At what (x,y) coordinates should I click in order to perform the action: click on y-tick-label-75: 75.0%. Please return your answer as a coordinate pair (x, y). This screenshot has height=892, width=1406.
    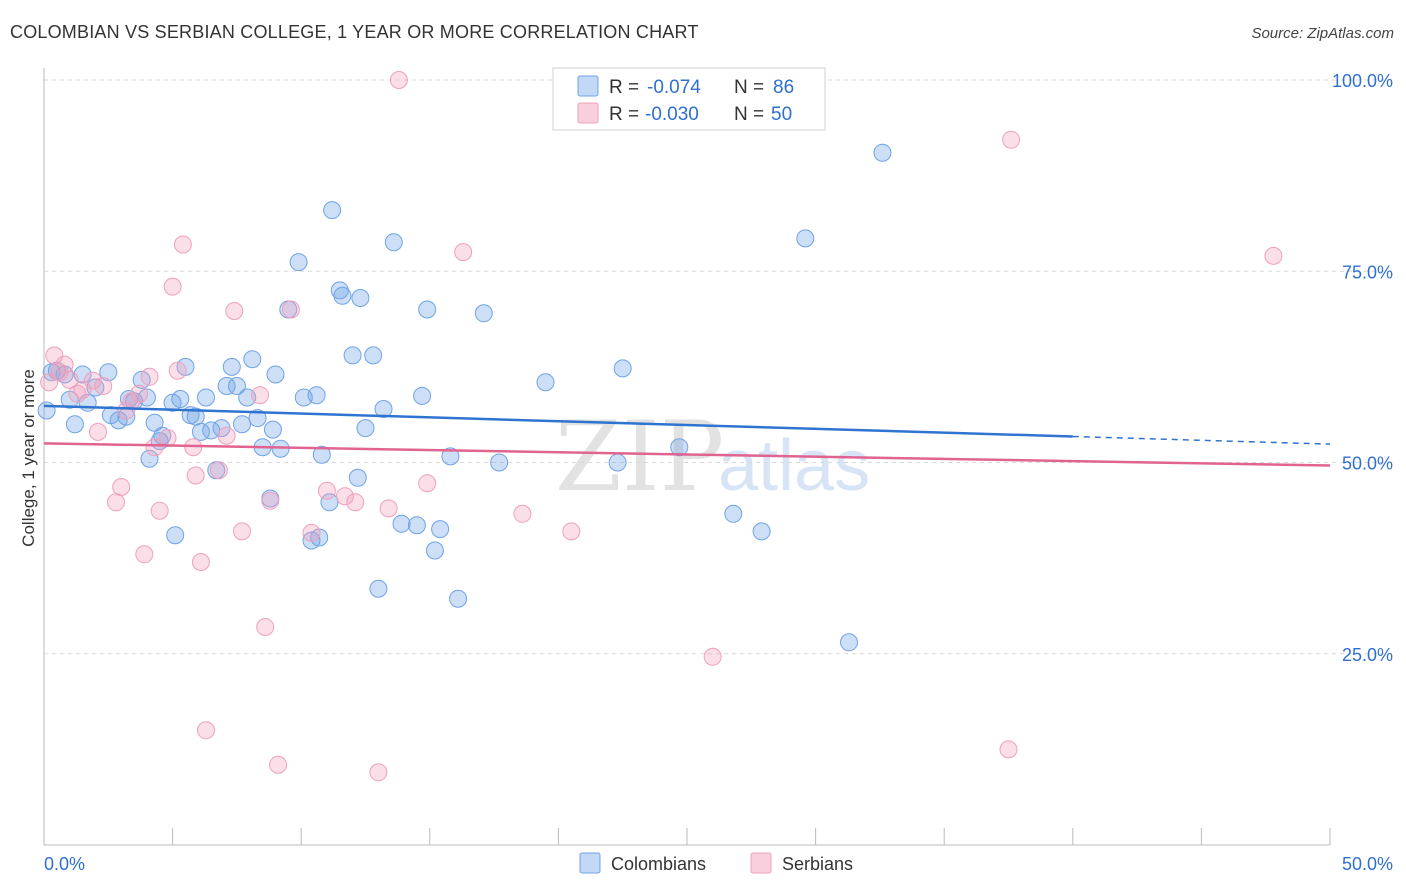
    Looking at the image, I should click on (1367, 272).